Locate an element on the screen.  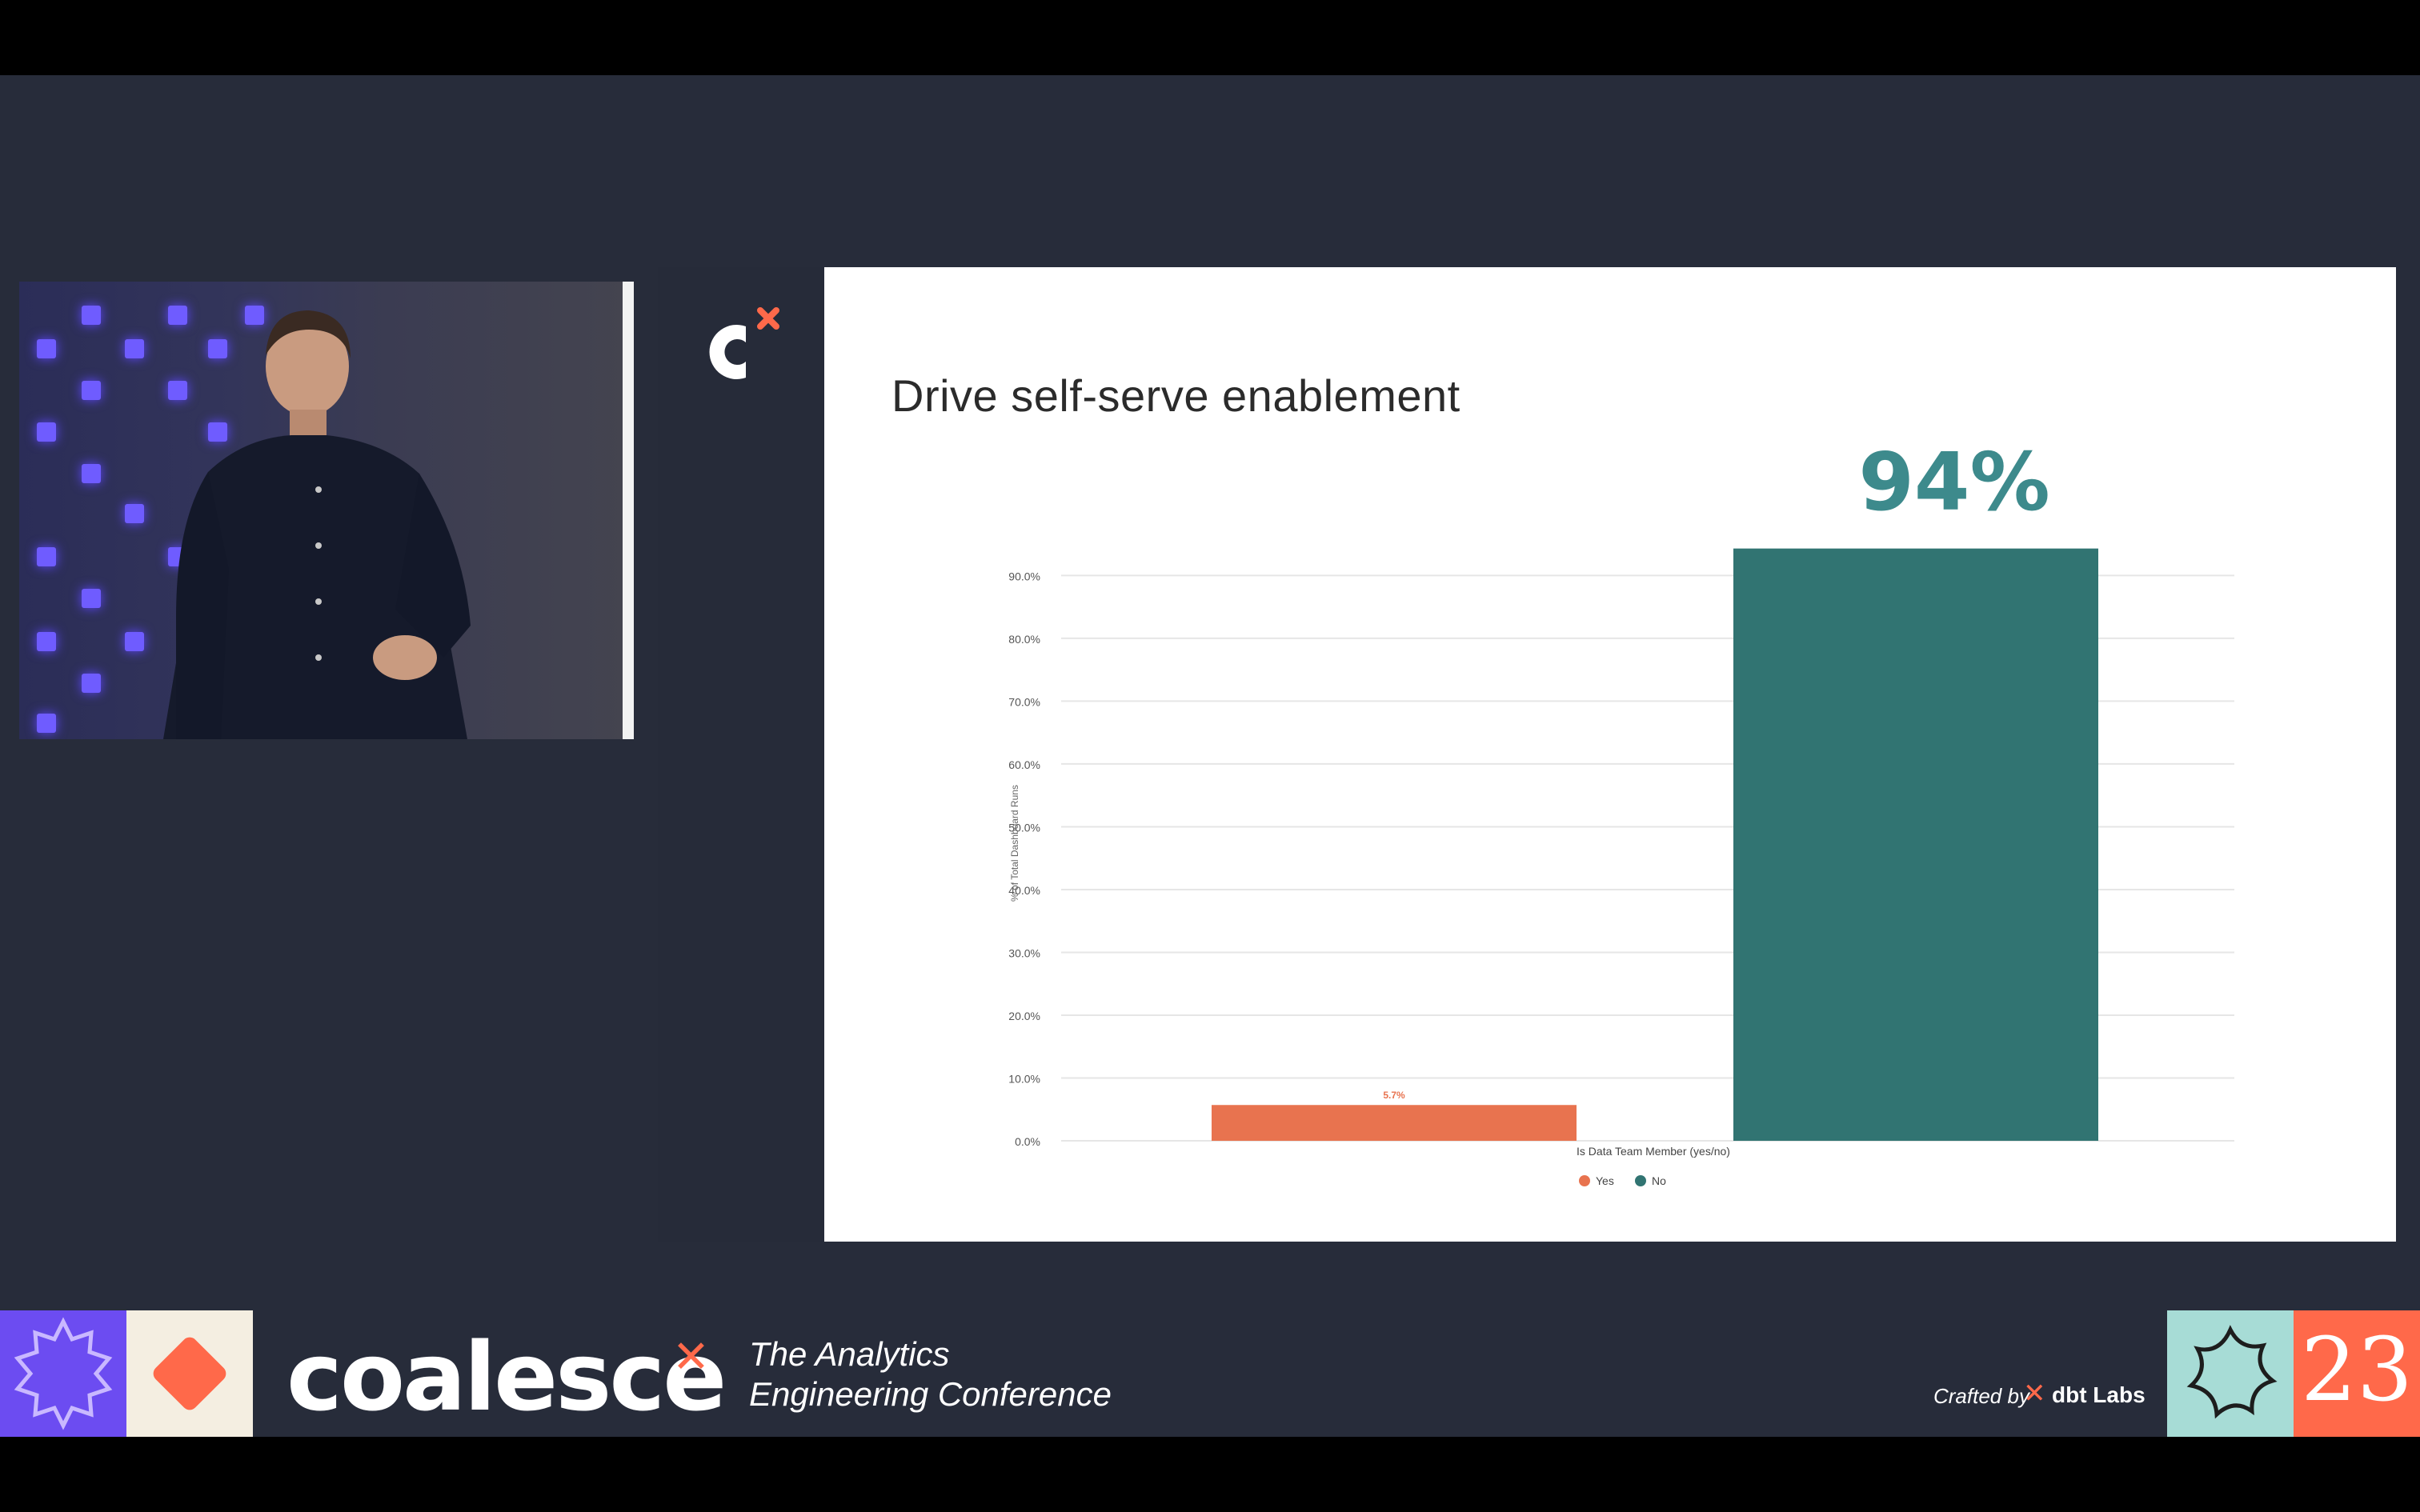
legend-label: No is located at coordinates (1659, 1180).